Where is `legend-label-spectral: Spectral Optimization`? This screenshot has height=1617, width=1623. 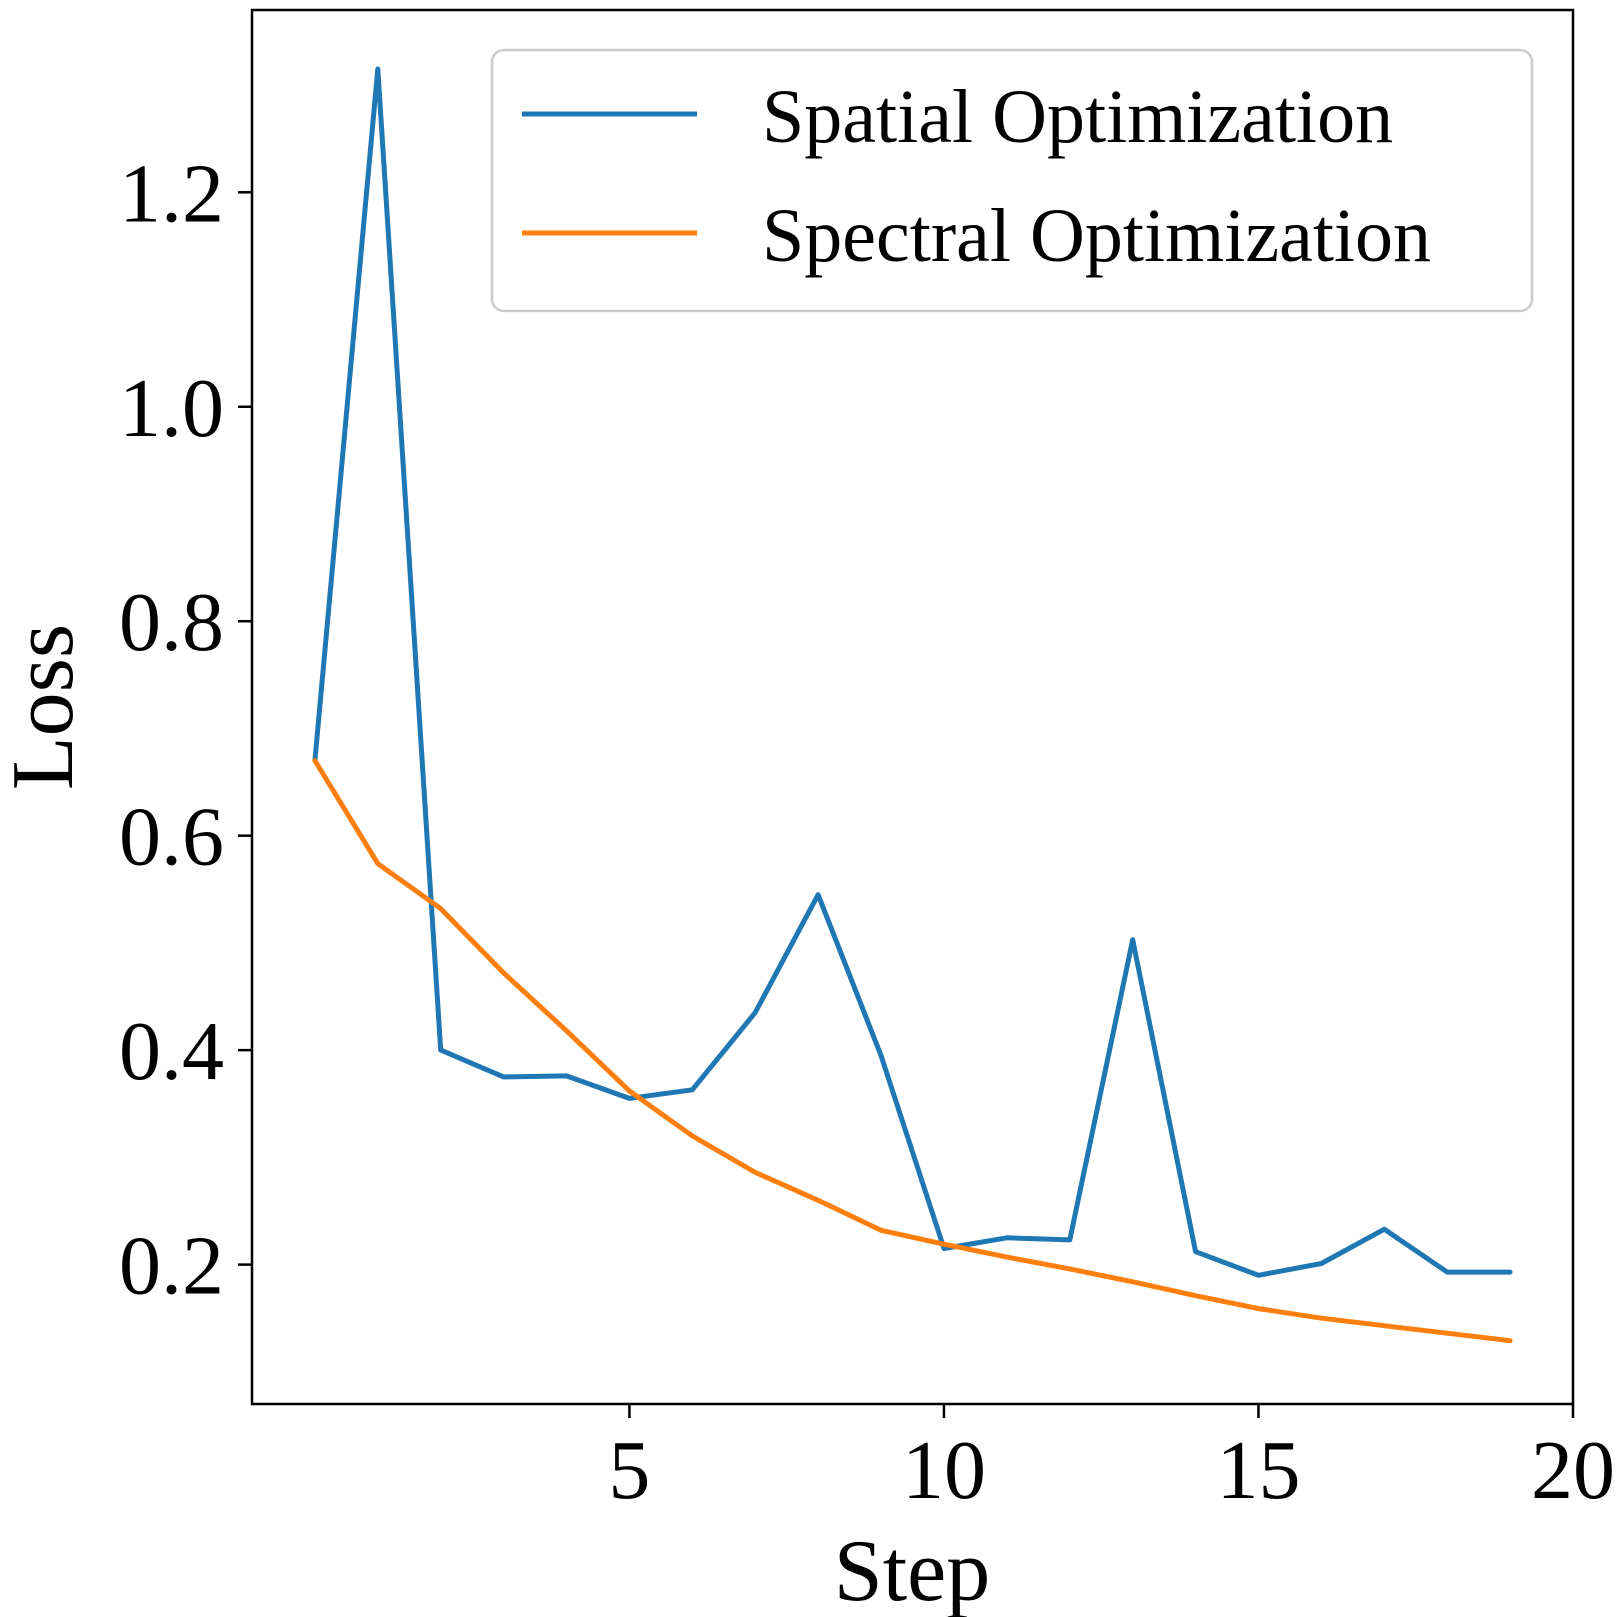
legend-label-spectral: Spectral Optimization is located at coordinates (1096, 236).